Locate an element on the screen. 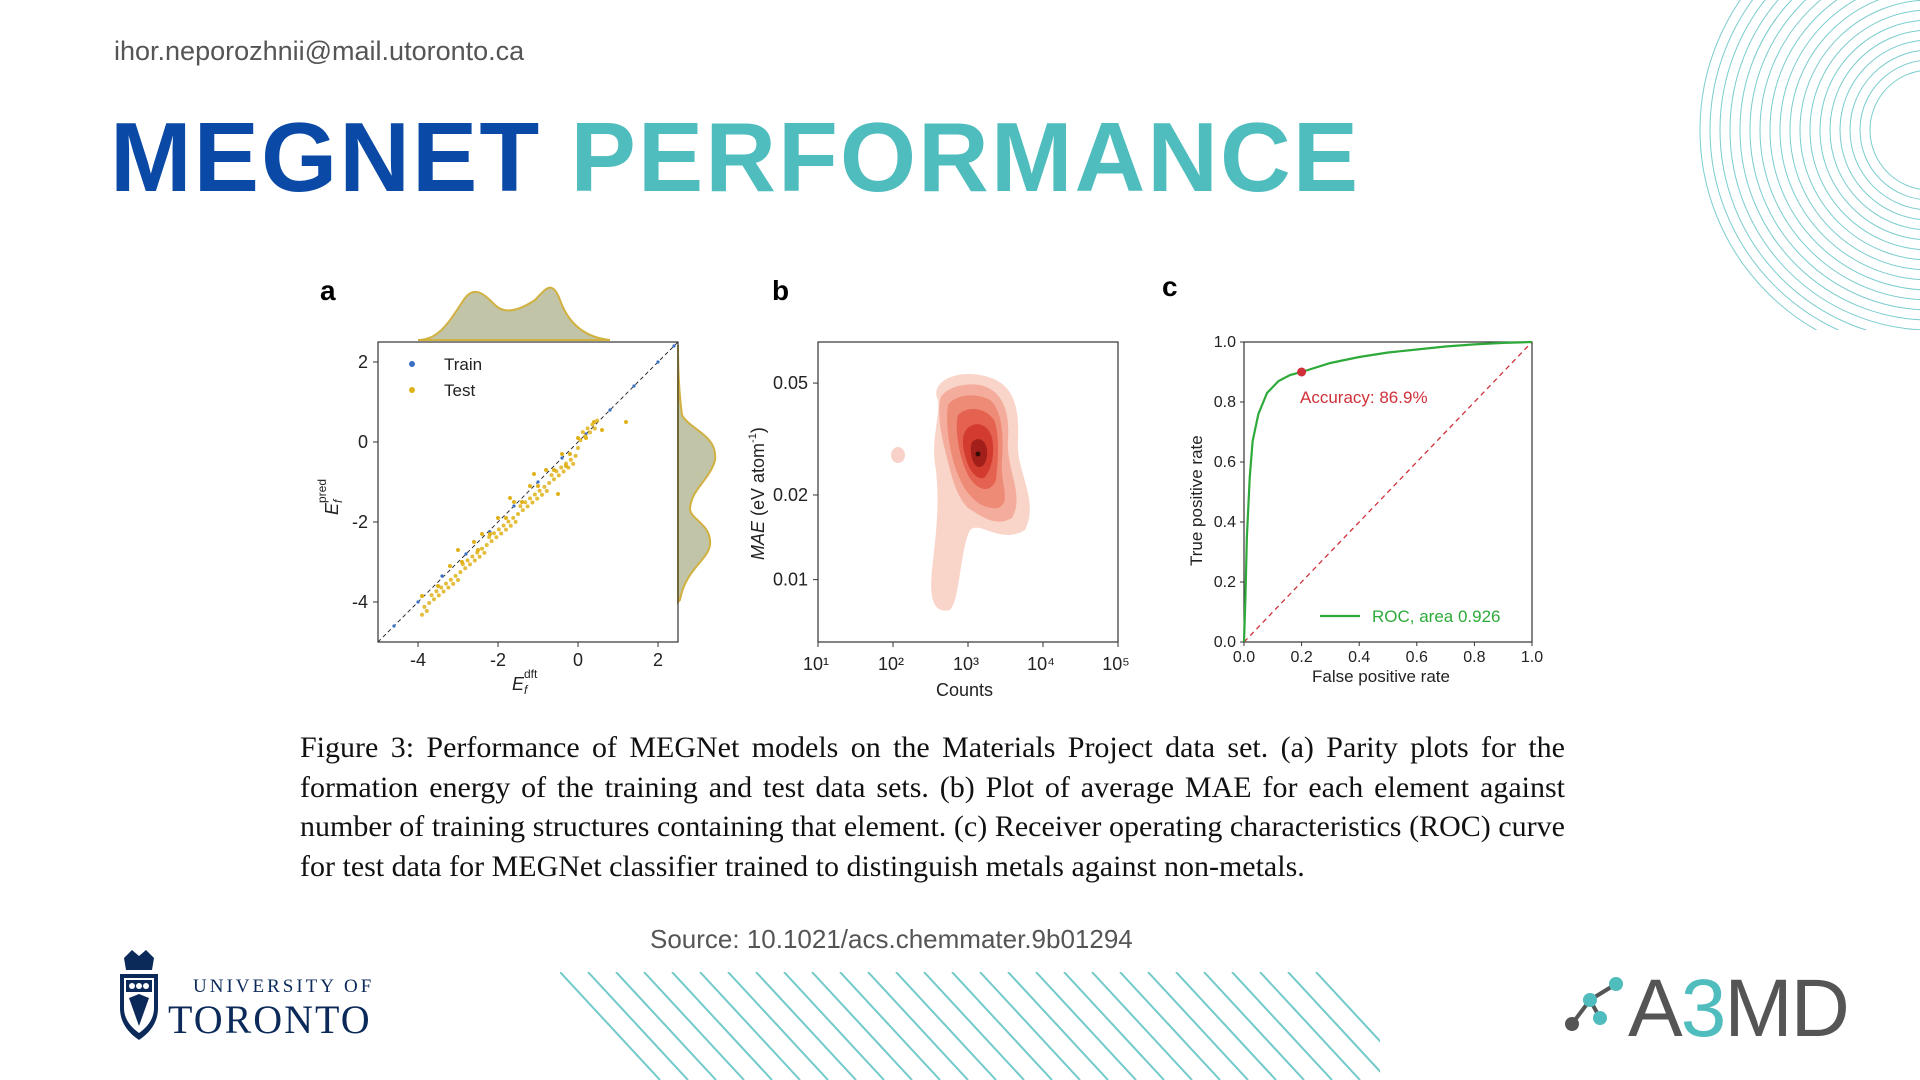 Image resolution: width=1920 pixels, height=1080 pixels. x-tick-label-a: -4 is located at coordinates (418, 660).